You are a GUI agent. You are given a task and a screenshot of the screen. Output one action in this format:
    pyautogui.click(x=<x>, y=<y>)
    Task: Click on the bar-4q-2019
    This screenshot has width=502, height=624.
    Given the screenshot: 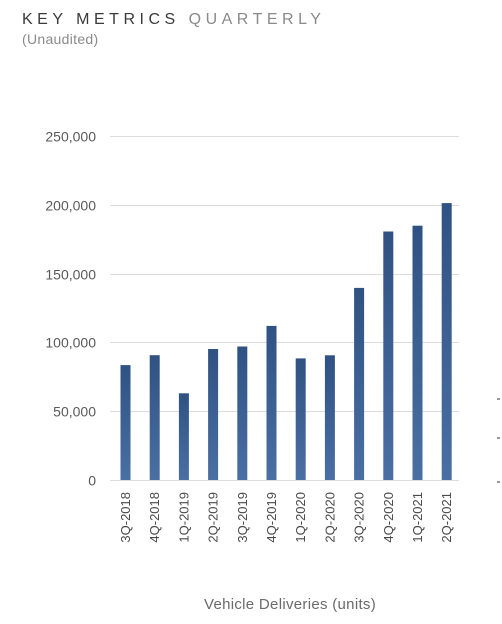 What is the action you would take?
    pyautogui.click(x=271, y=402)
    